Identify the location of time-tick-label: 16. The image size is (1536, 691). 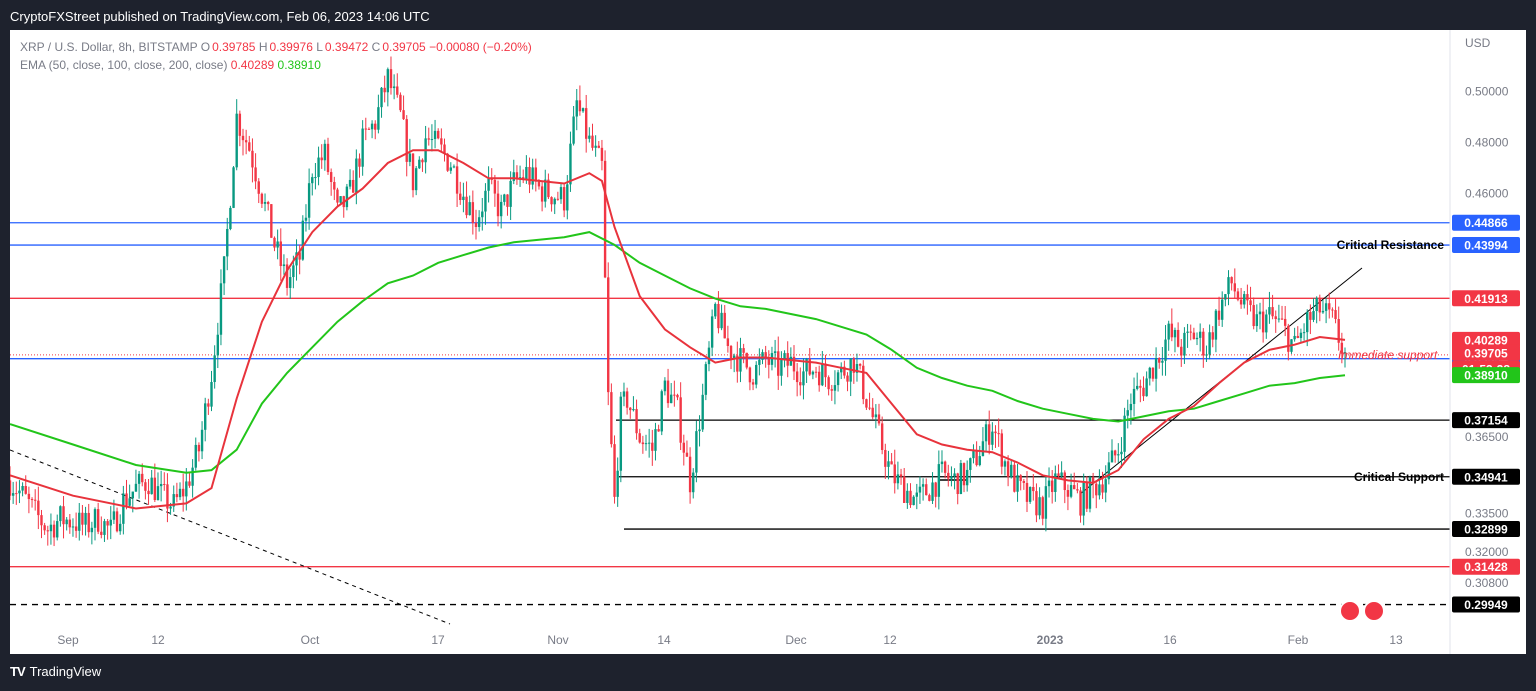
(1170, 640).